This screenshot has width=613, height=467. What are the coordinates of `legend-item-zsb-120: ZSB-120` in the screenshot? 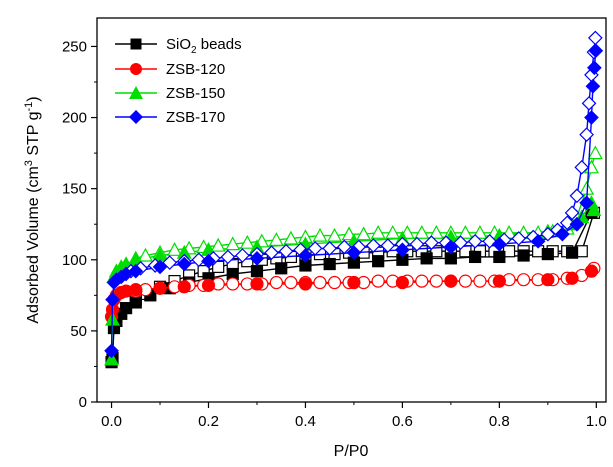 It's located at (170, 69).